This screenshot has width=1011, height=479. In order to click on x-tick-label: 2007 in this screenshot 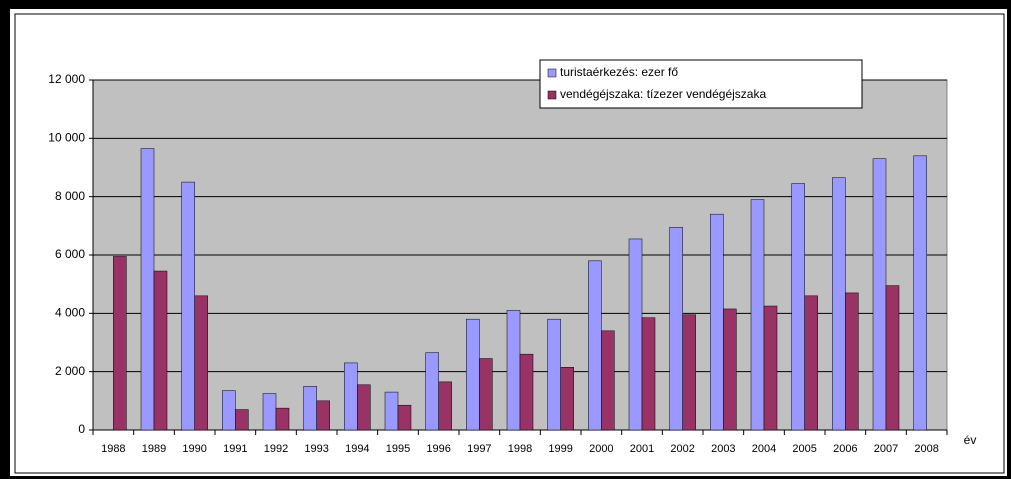, I will do `click(886, 449)`.